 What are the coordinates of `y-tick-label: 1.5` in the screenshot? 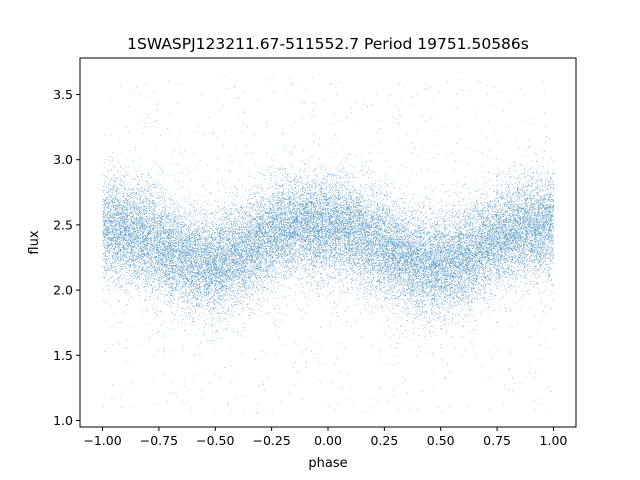 It's located at (63, 355).